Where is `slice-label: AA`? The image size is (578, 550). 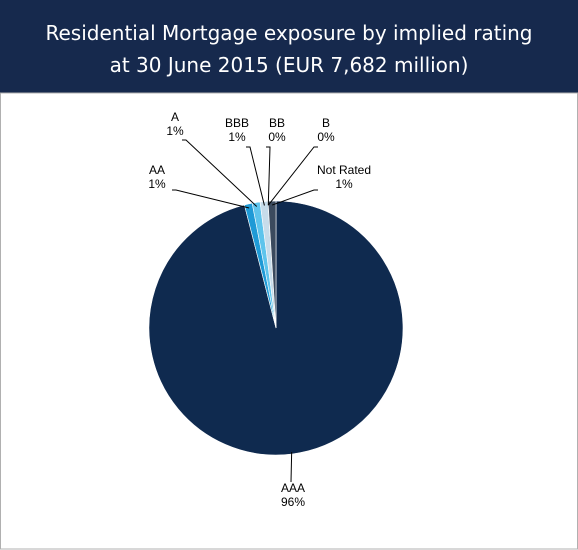
slice-label: AA is located at coordinates (157, 170).